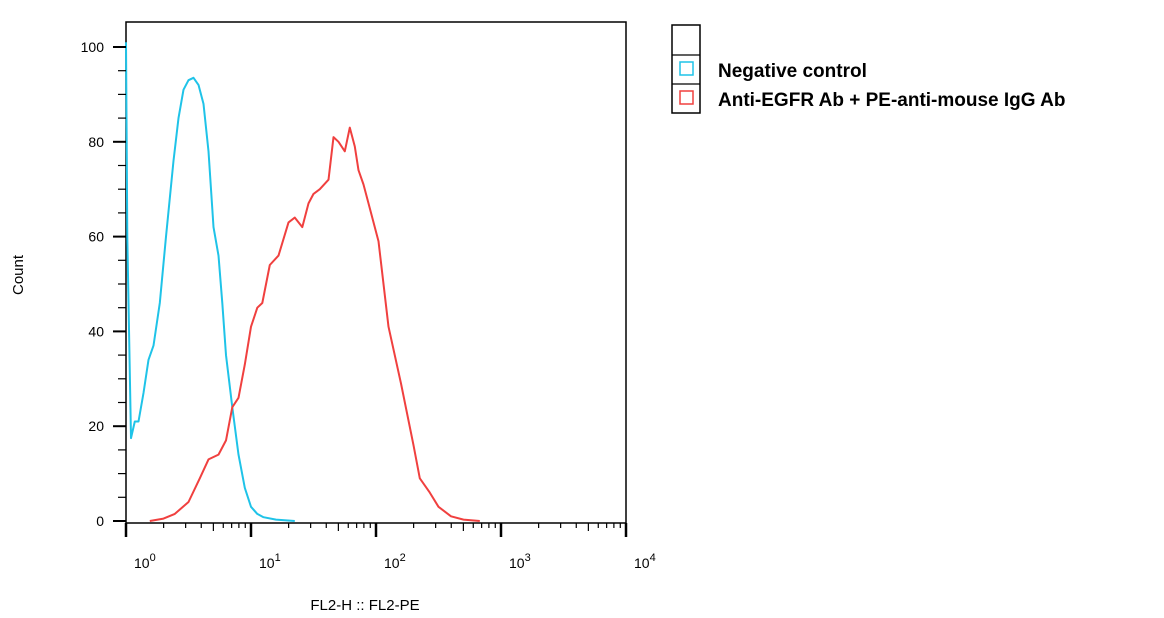  What do you see at coordinates (100, 521) in the screenshot?
I see `y-tick-label: 0` at bounding box center [100, 521].